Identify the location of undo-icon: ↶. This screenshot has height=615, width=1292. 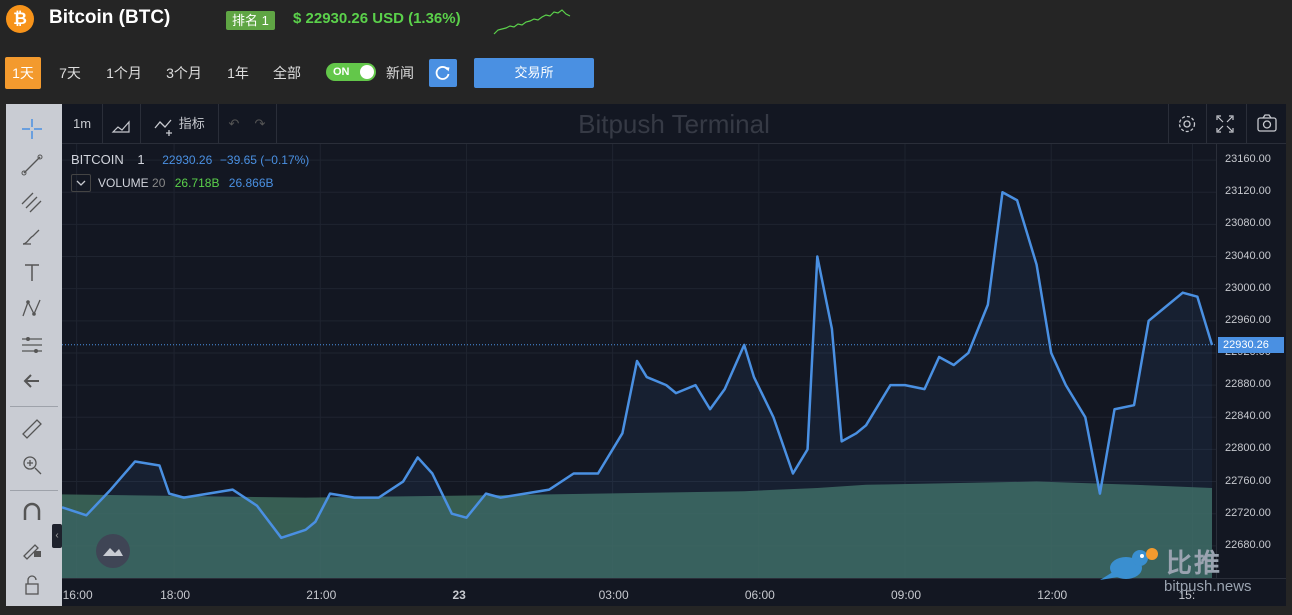
(234, 123).